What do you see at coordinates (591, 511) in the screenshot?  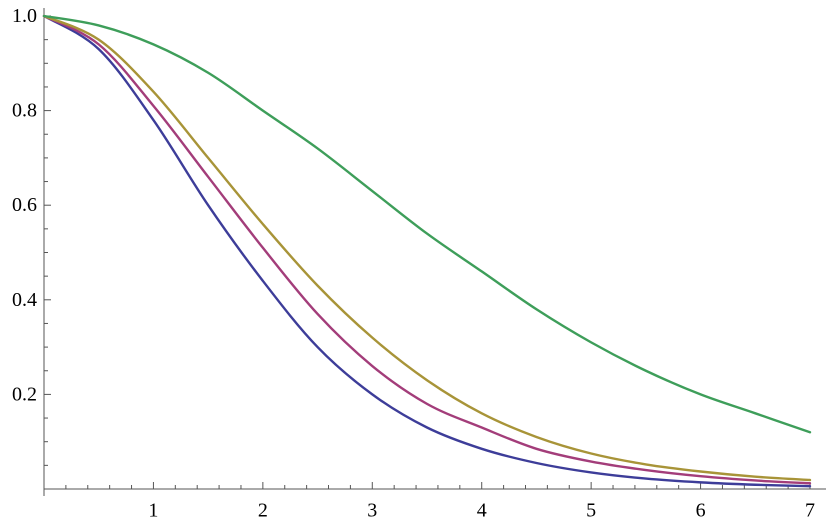 I see `x-tick-label: 5` at bounding box center [591, 511].